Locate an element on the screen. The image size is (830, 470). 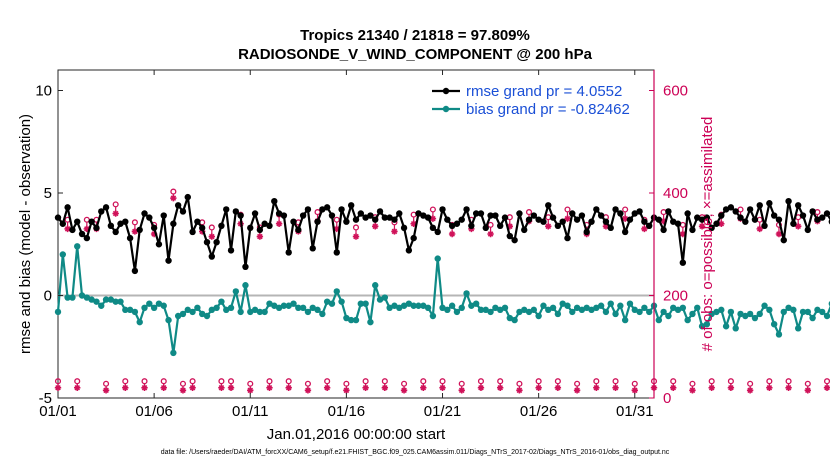
legend-swatch-marker is located at coordinates (446, 109).